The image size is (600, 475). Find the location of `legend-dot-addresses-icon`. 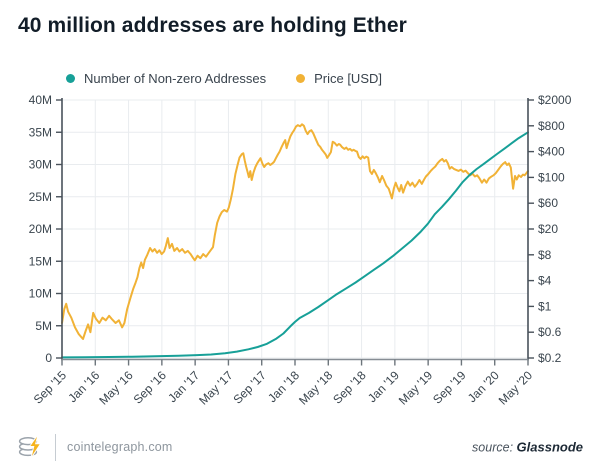

legend-dot-addresses-icon is located at coordinates (70, 78).